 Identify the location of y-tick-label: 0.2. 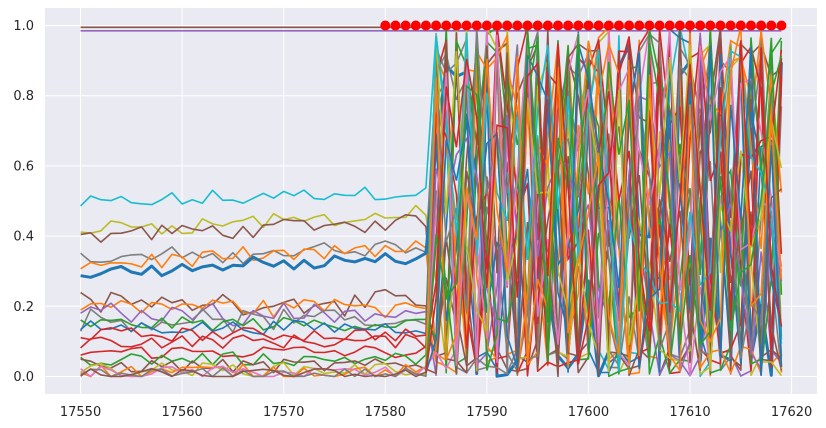
(23, 307).